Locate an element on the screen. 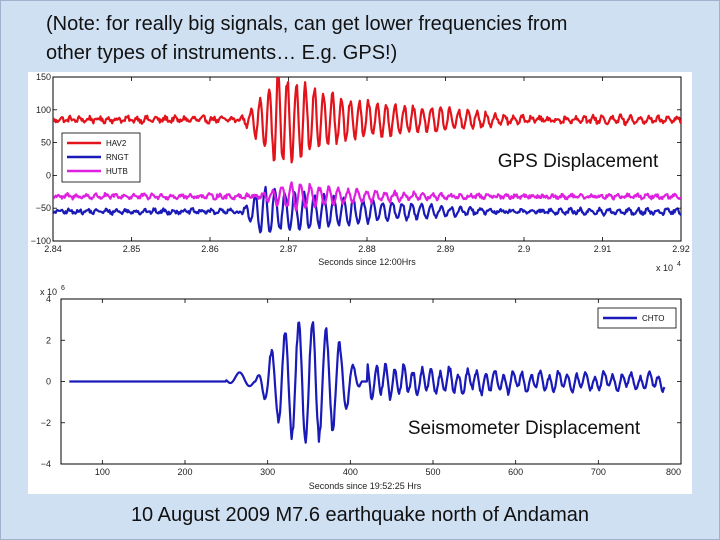 The height and width of the screenshot is (540, 720). gps-legend: HAV2 RNGT HUTB is located at coordinates (101, 157).